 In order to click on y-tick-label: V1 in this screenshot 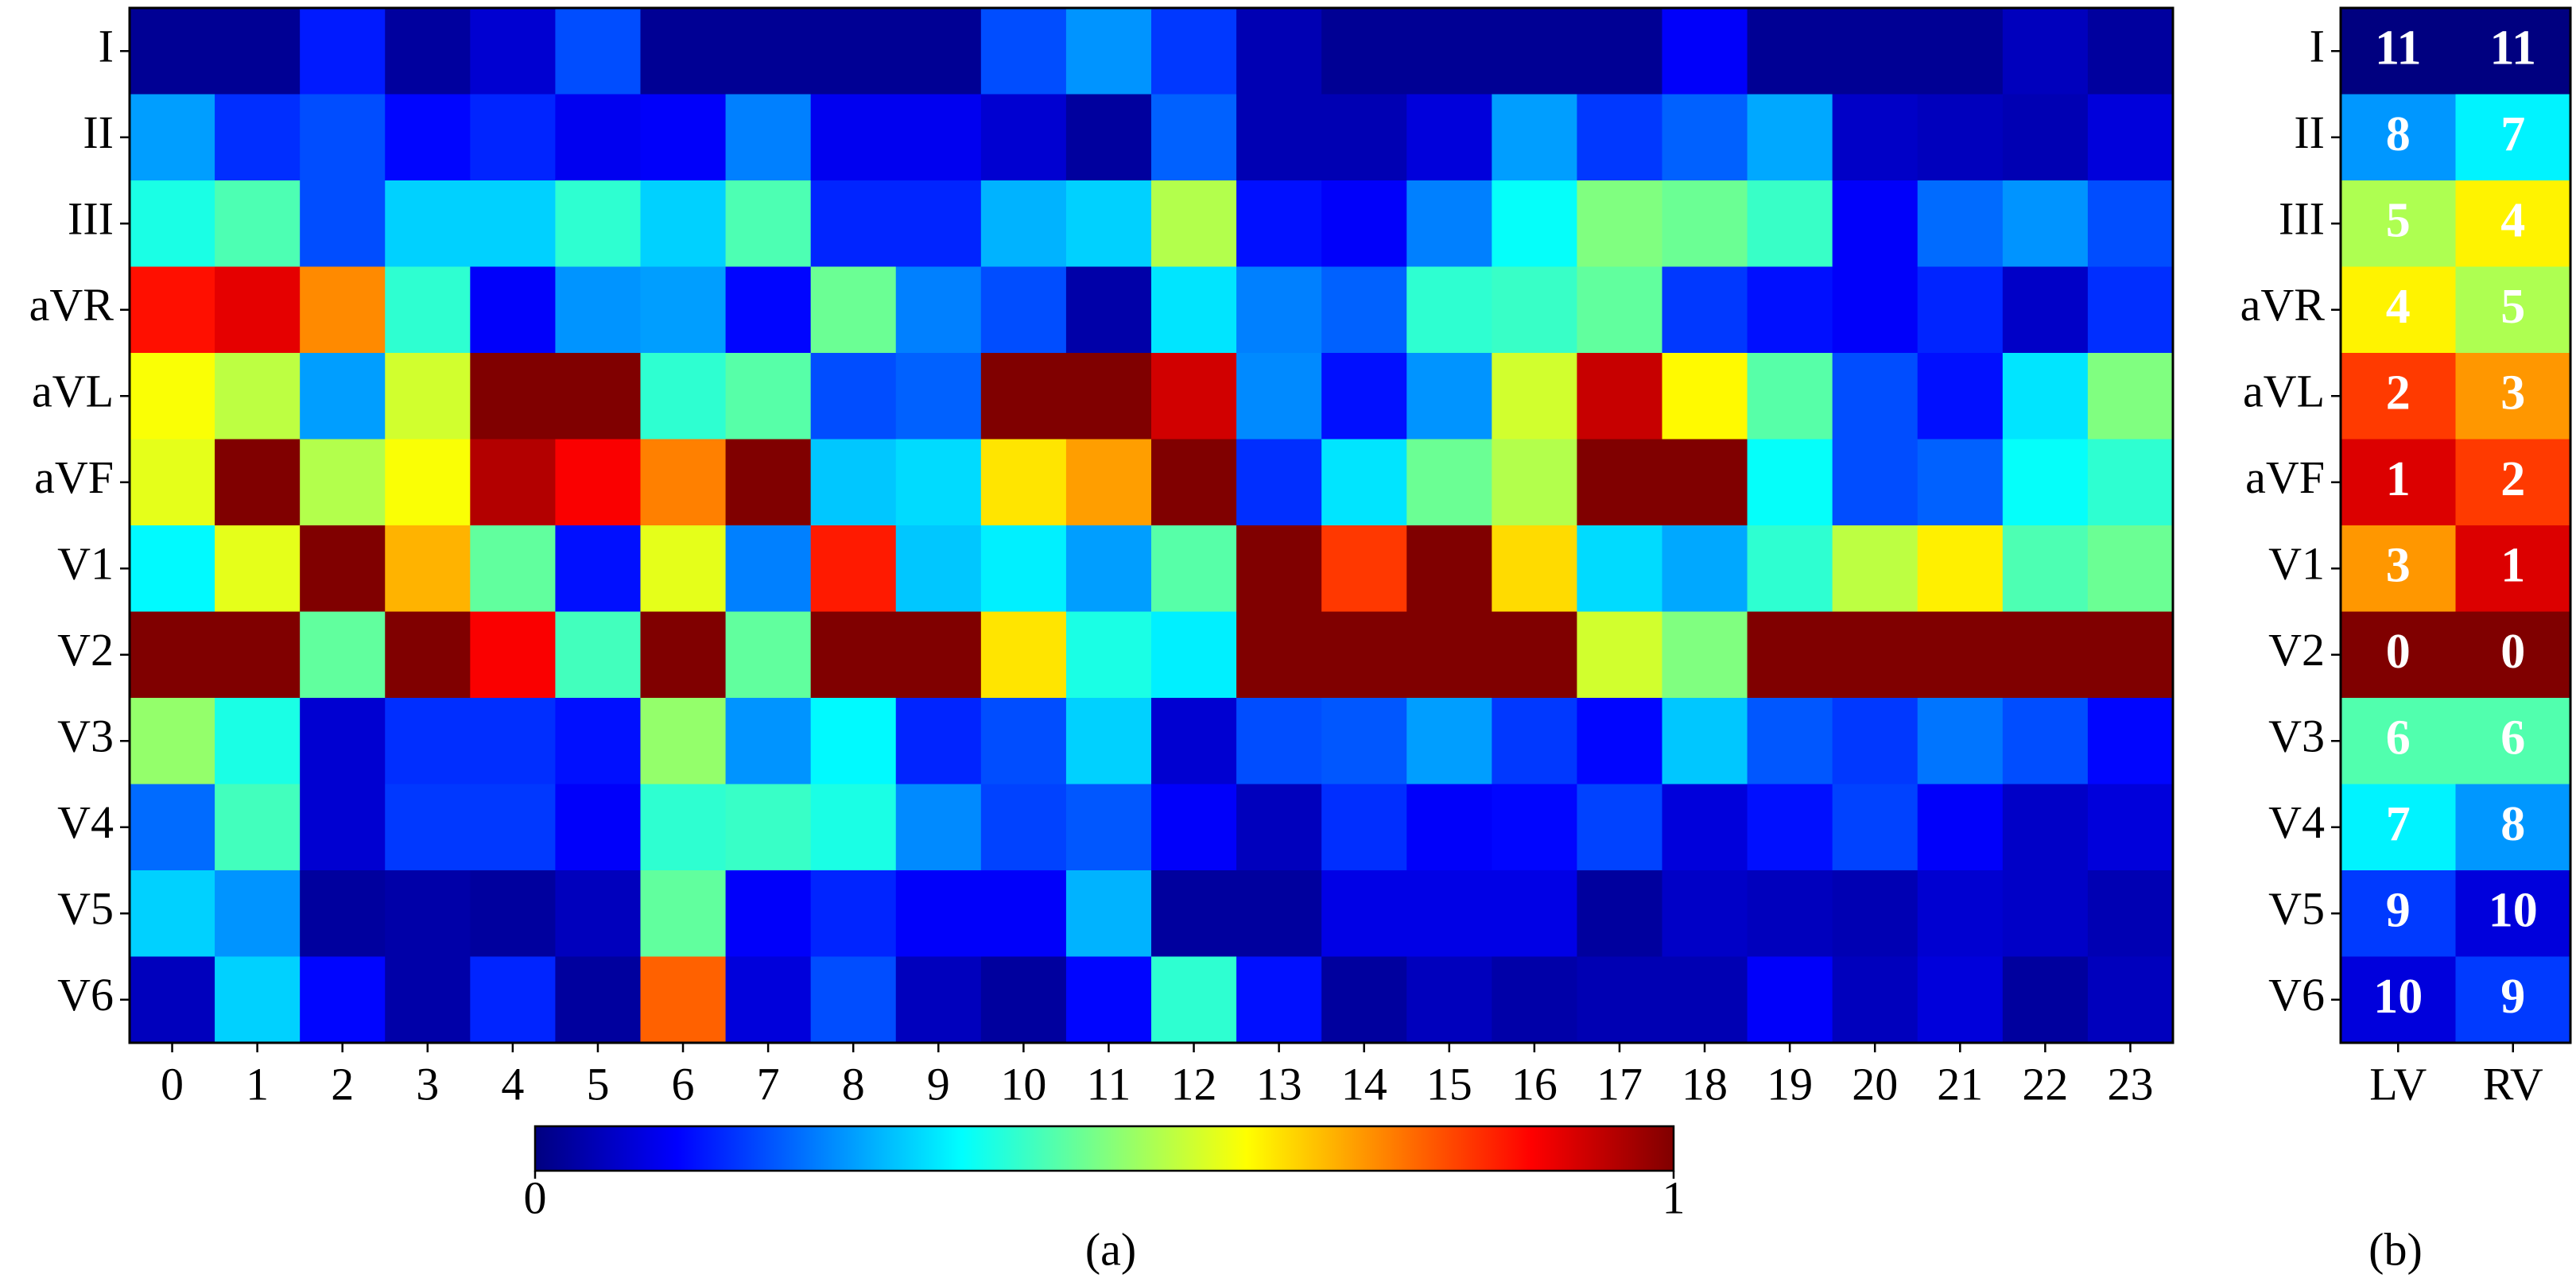, I will do `click(86, 564)`.